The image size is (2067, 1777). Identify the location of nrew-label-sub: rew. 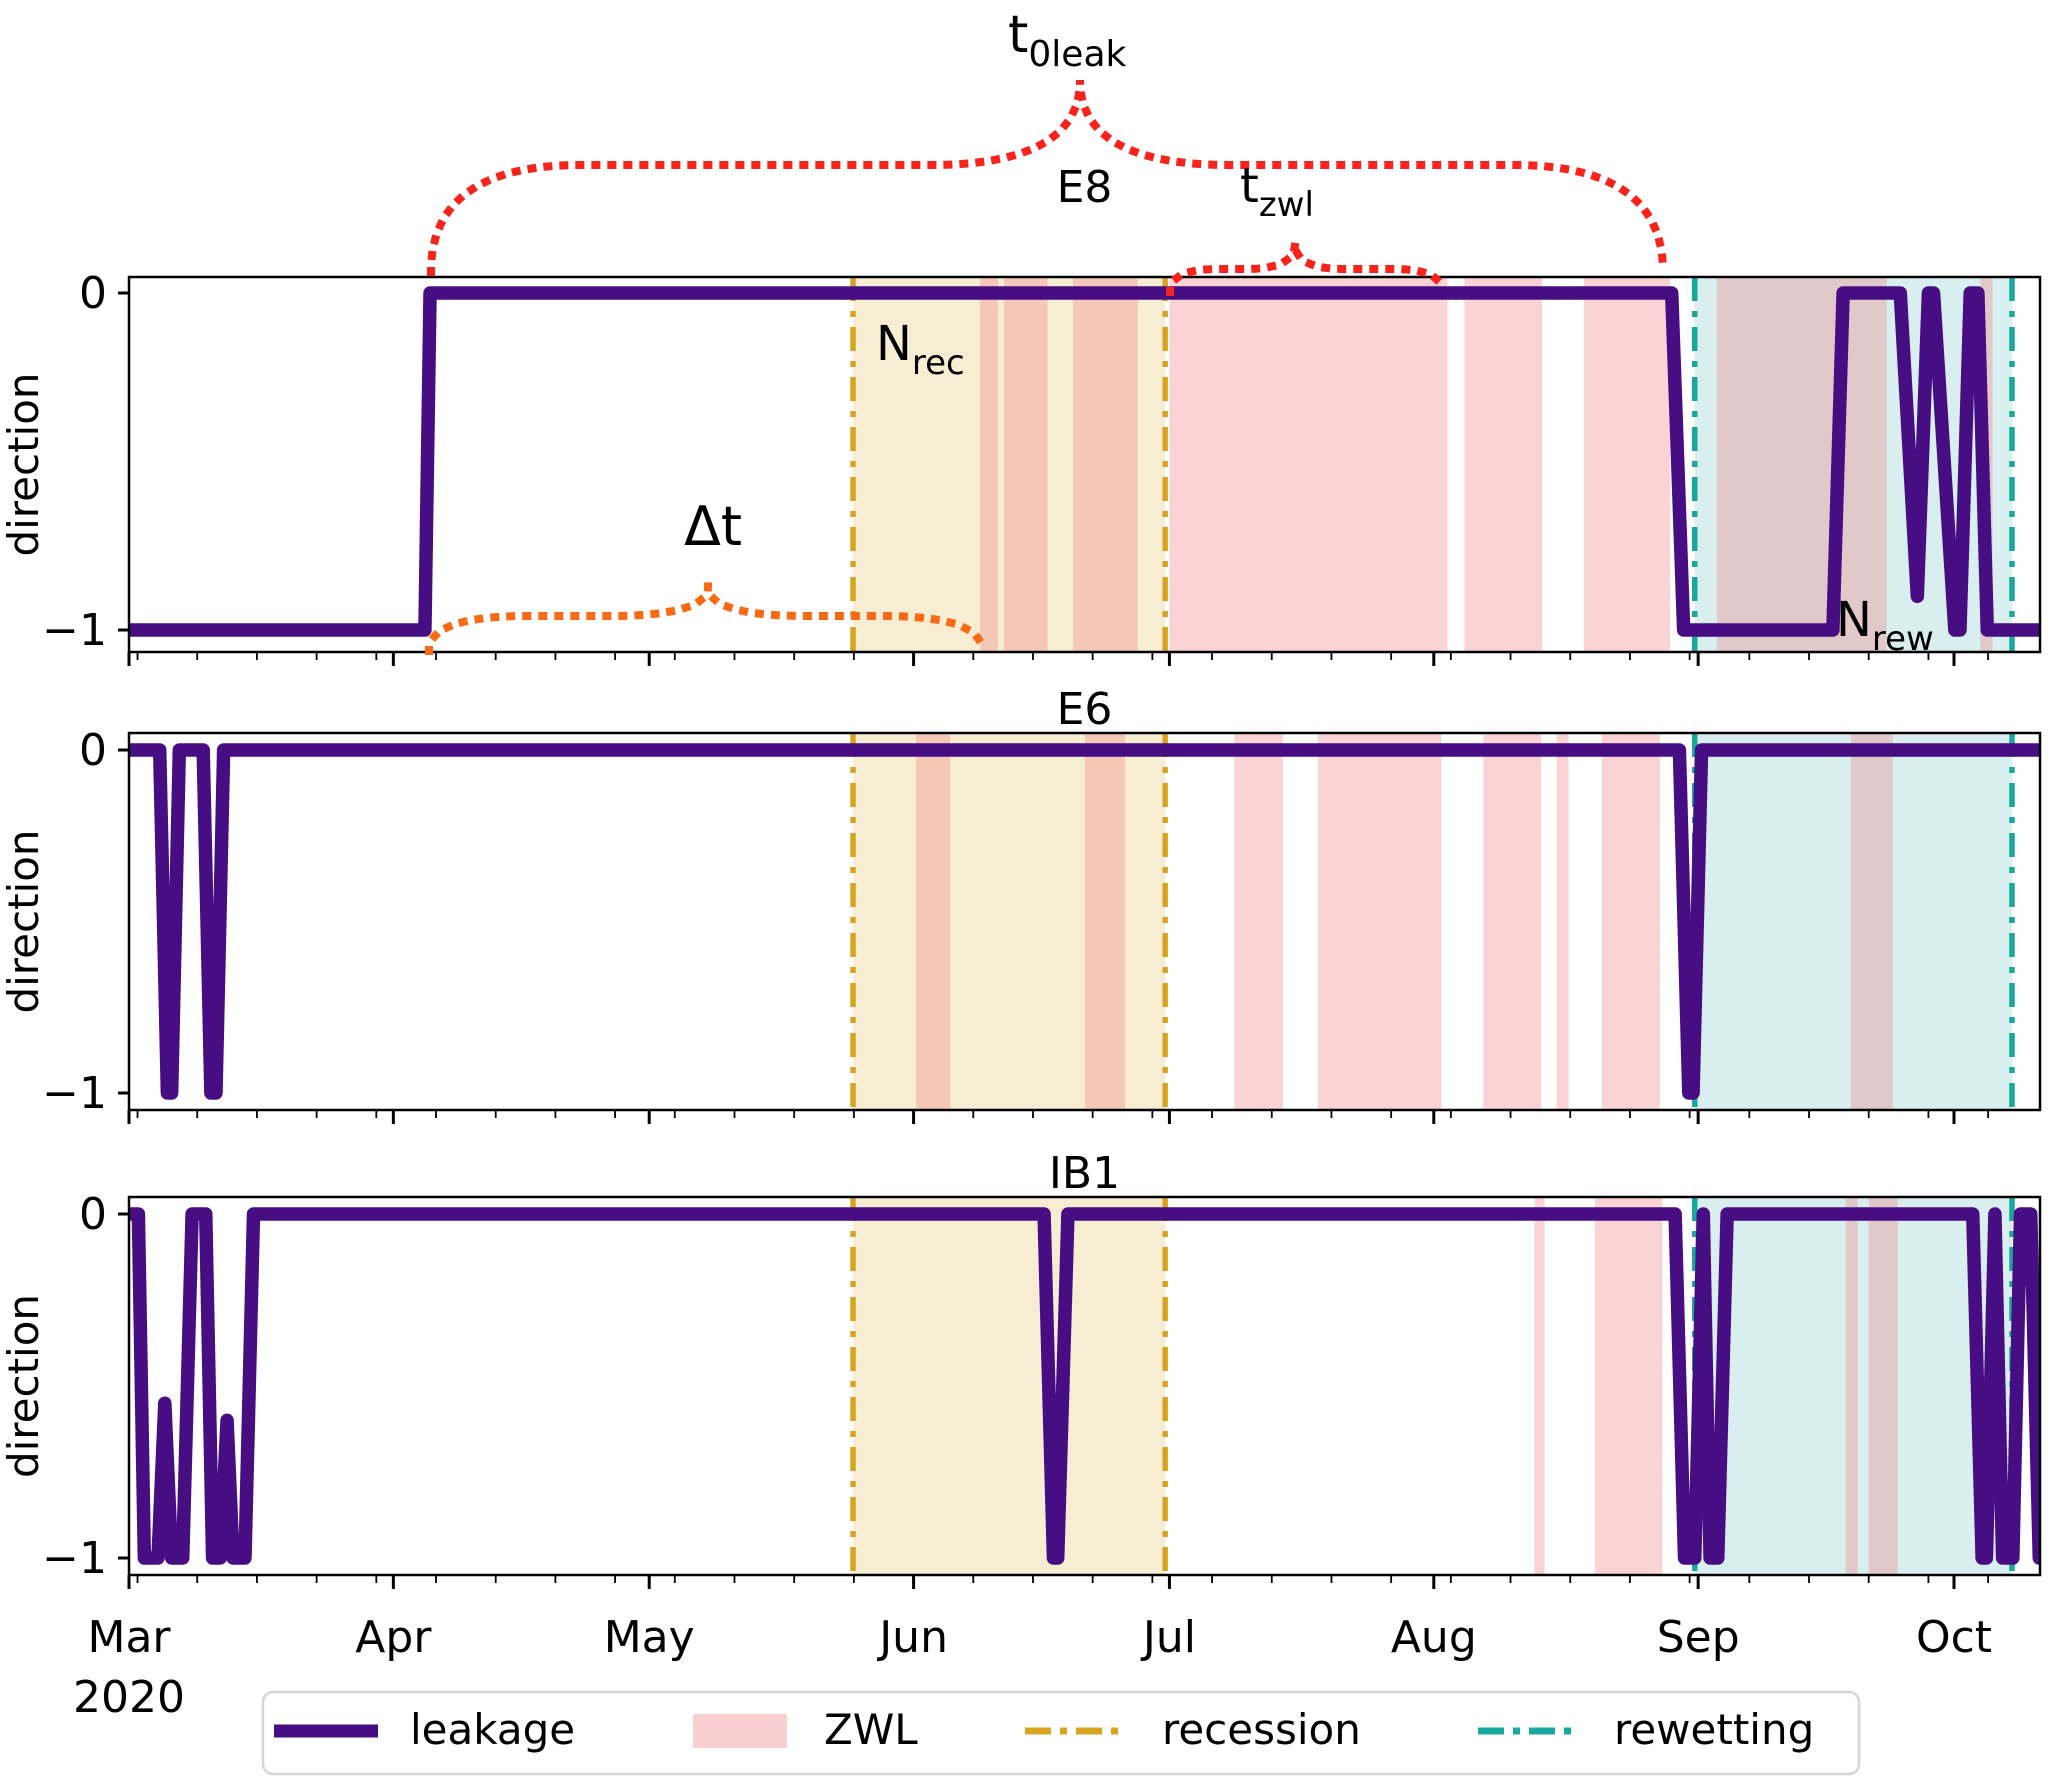
(1903, 639).